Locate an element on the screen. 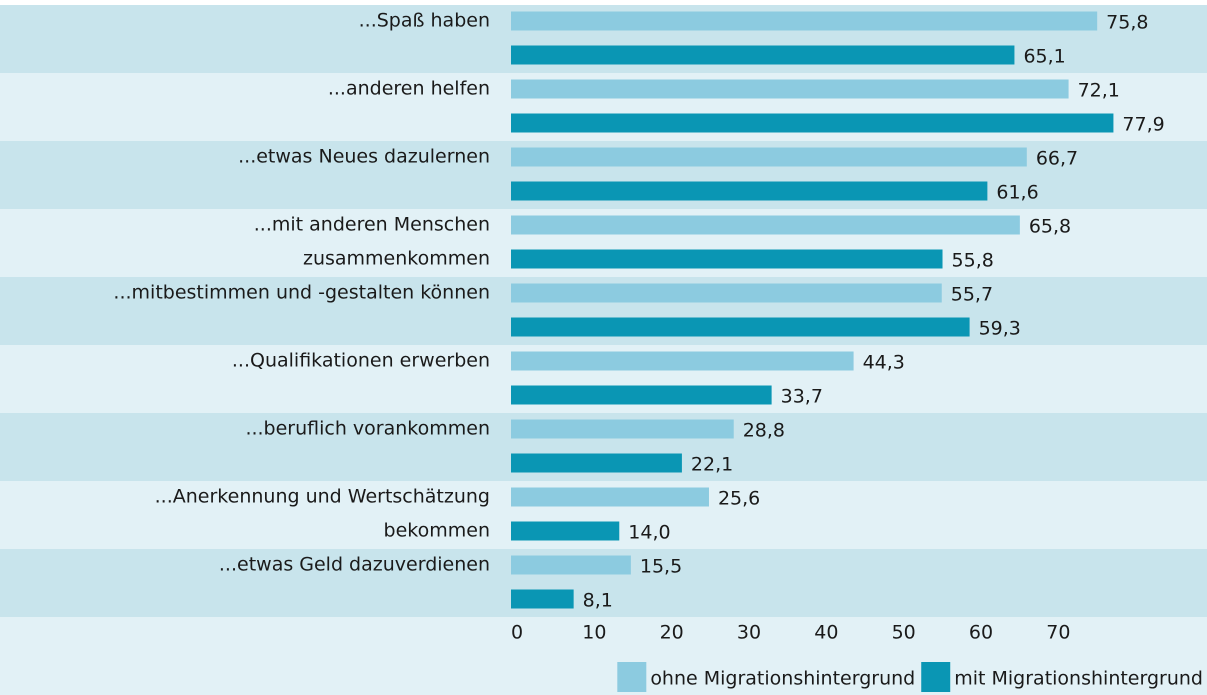 The height and width of the screenshot is (695, 1207). value-label: 33,7 is located at coordinates (802, 397).